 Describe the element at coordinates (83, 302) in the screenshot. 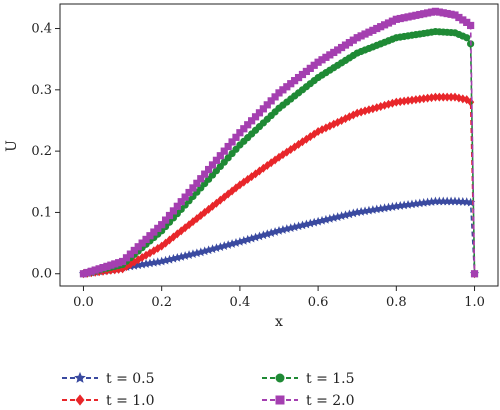

I see `x-tick-label: 0.0` at that location.